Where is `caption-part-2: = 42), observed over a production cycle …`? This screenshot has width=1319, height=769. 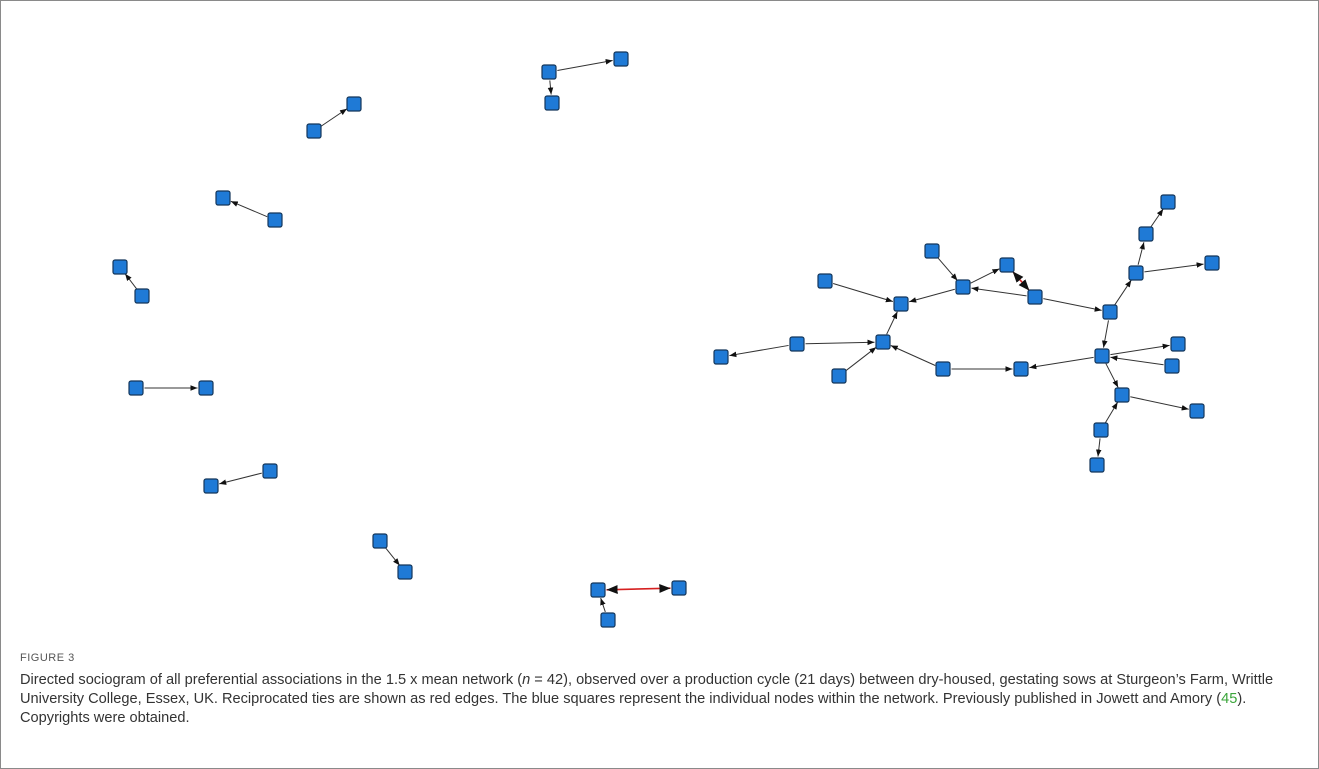
caption-part-2: = 42), observed over a production cycle … is located at coordinates (647, 689).